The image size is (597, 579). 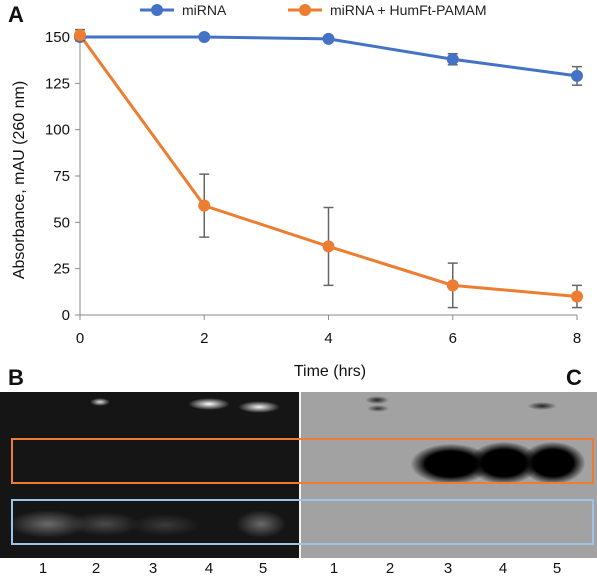 I want to click on x-tick-label: 2, so click(x=204, y=338).